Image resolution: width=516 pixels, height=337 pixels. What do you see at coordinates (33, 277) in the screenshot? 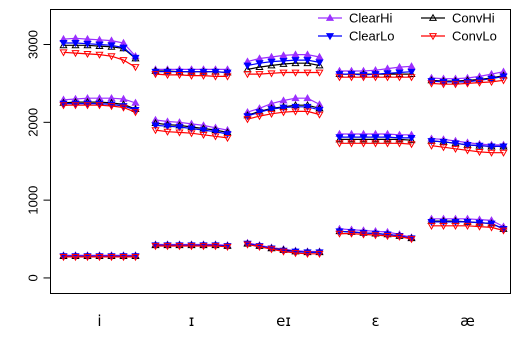
I see `y-tick-label: 0` at bounding box center [33, 277].